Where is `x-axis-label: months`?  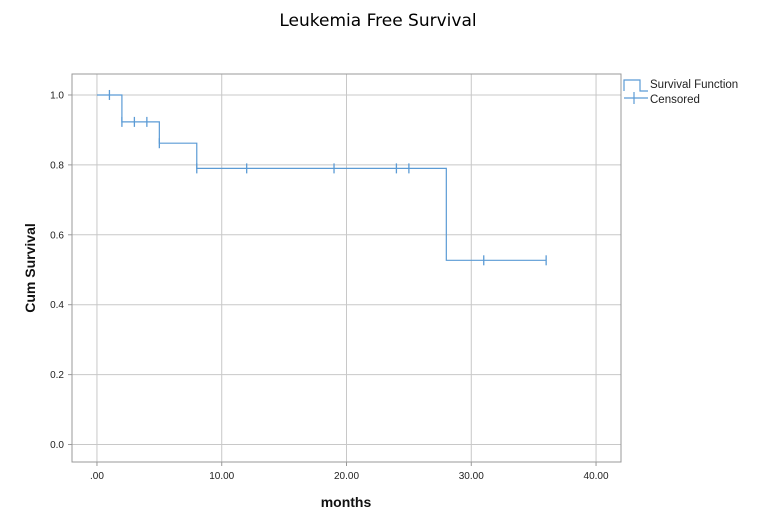
x-axis-label: months is located at coordinates (346, 502).